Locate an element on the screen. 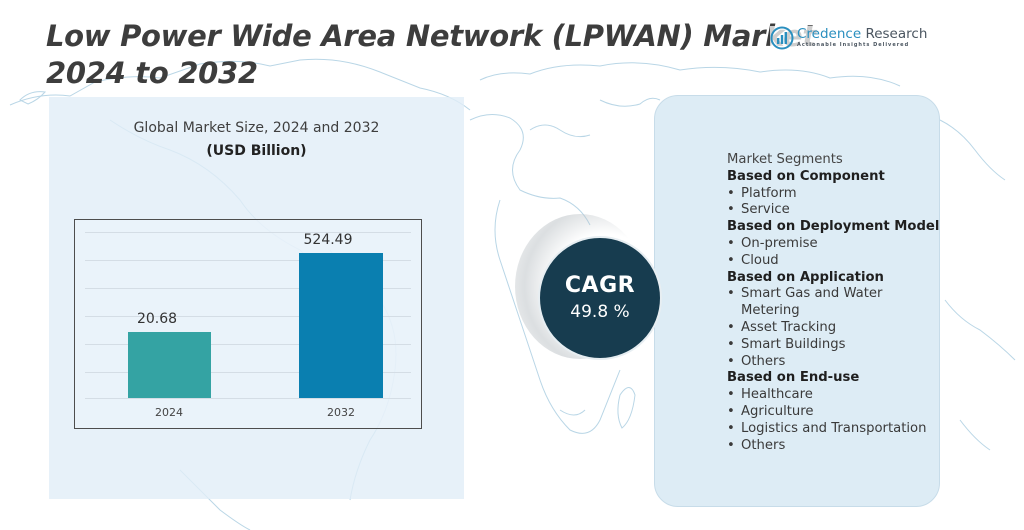 Image resolution: width=1024 pixels, height=530 pixels. chart-title: Global Market Size, 2024 and 2032 is located at coordinates (256, 128).